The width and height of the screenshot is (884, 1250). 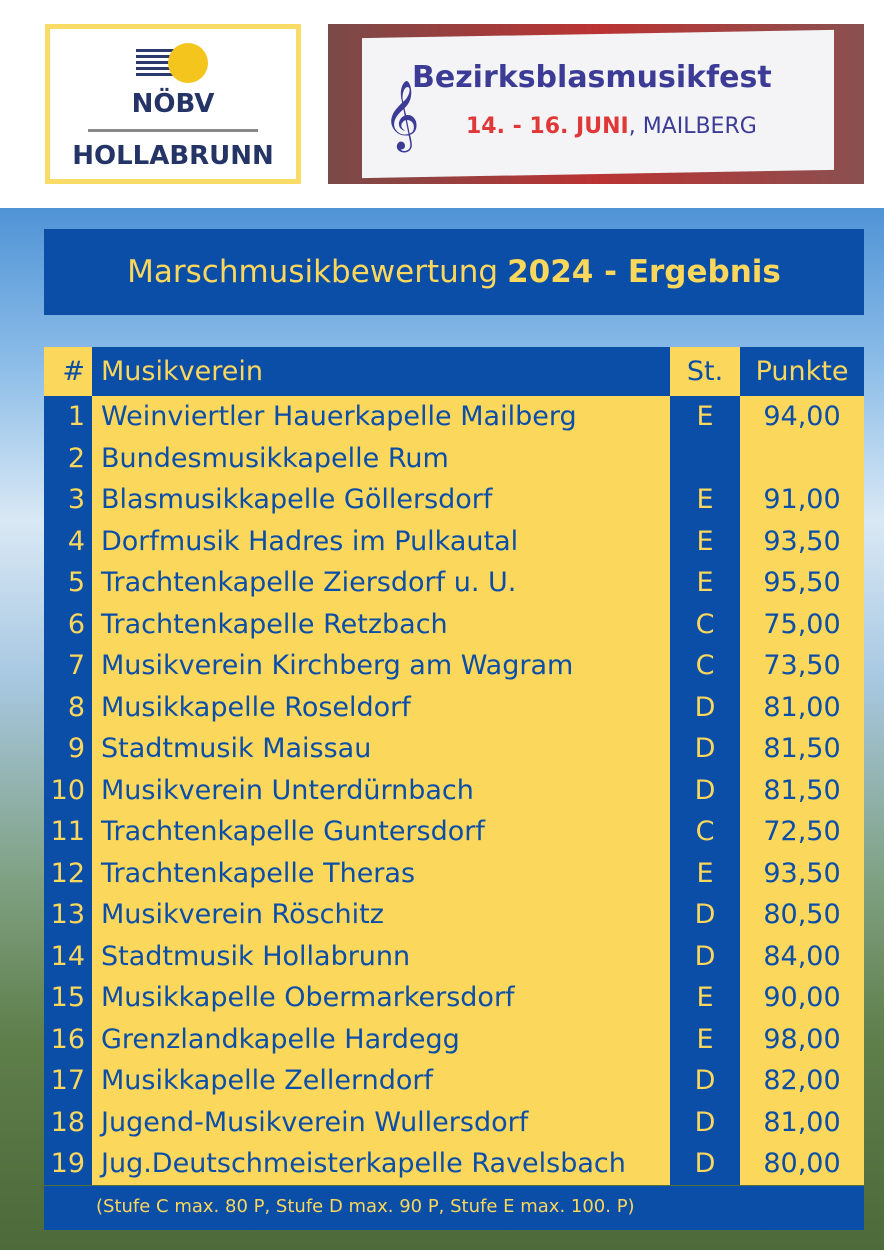 What do you see at coordinates (381, 500) in the screenshot?
I see `row-name: Blasmusikkapelle Göllersdorf` at bounding box center [381, 500].